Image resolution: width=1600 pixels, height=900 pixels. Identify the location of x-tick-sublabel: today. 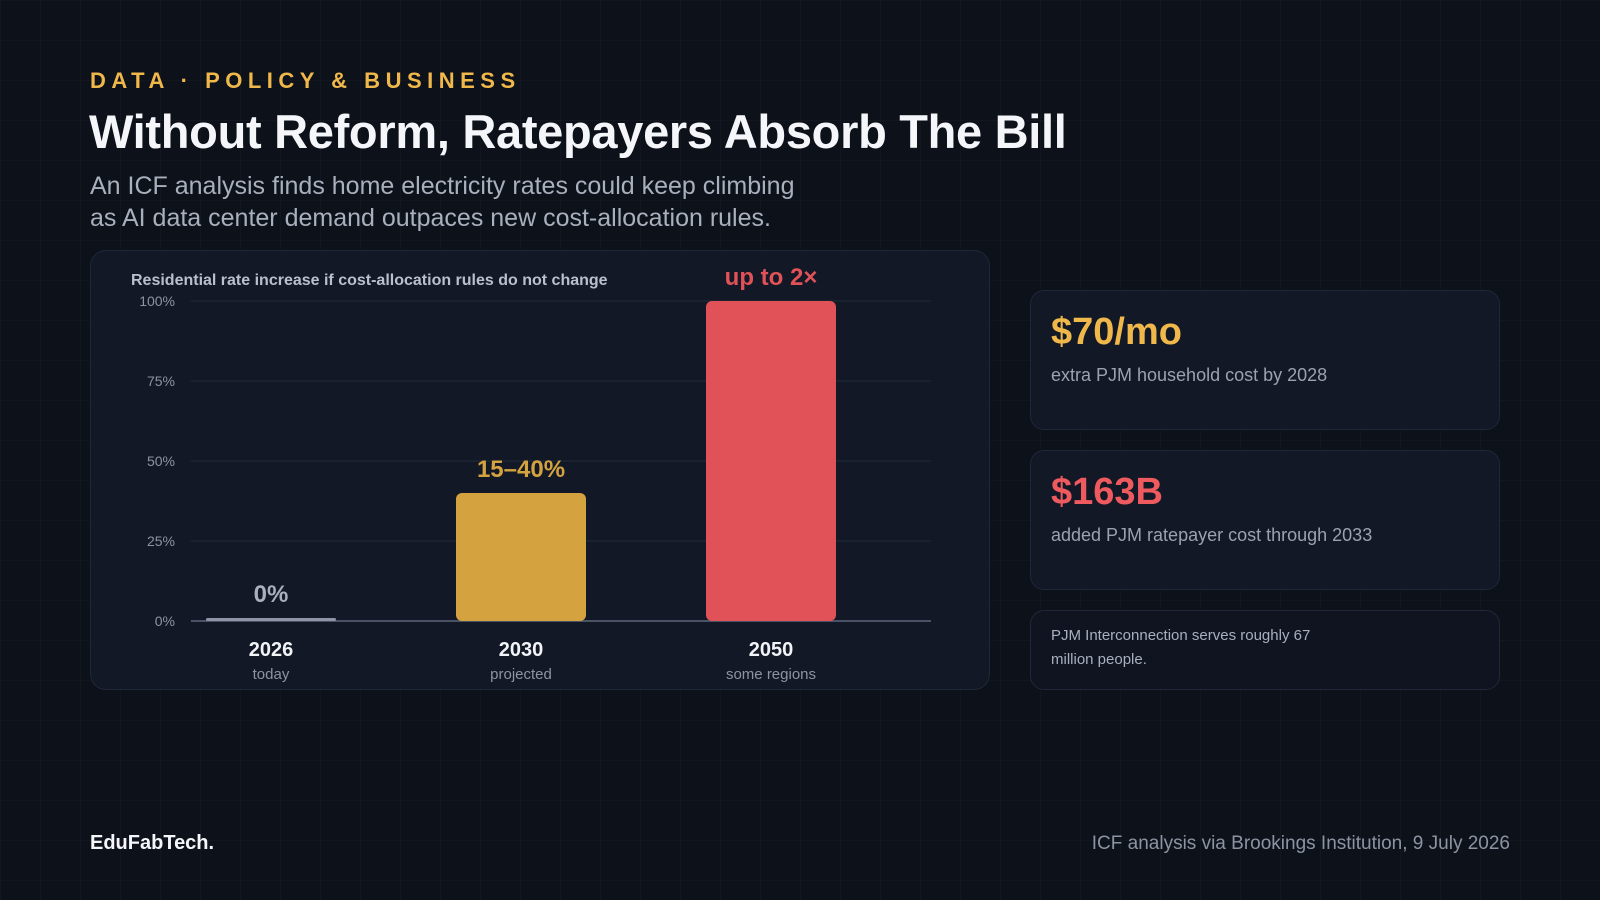
(271, 674).